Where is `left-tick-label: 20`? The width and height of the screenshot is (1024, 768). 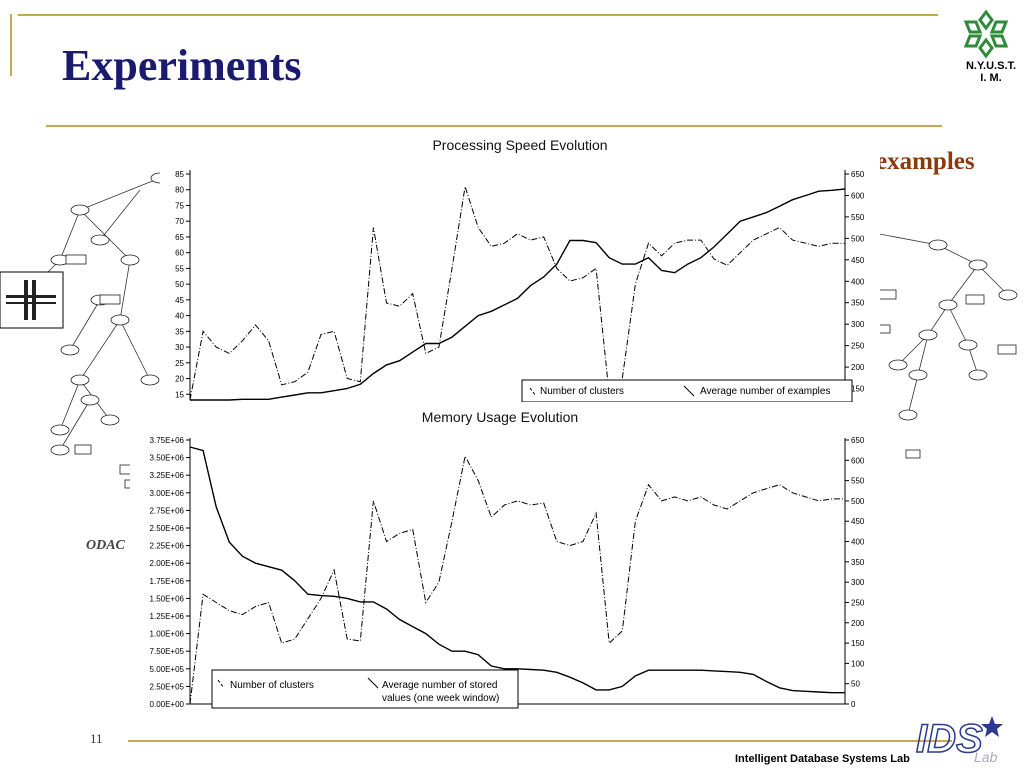
left-tick-label: 20 is located at coordinates (179, 379).